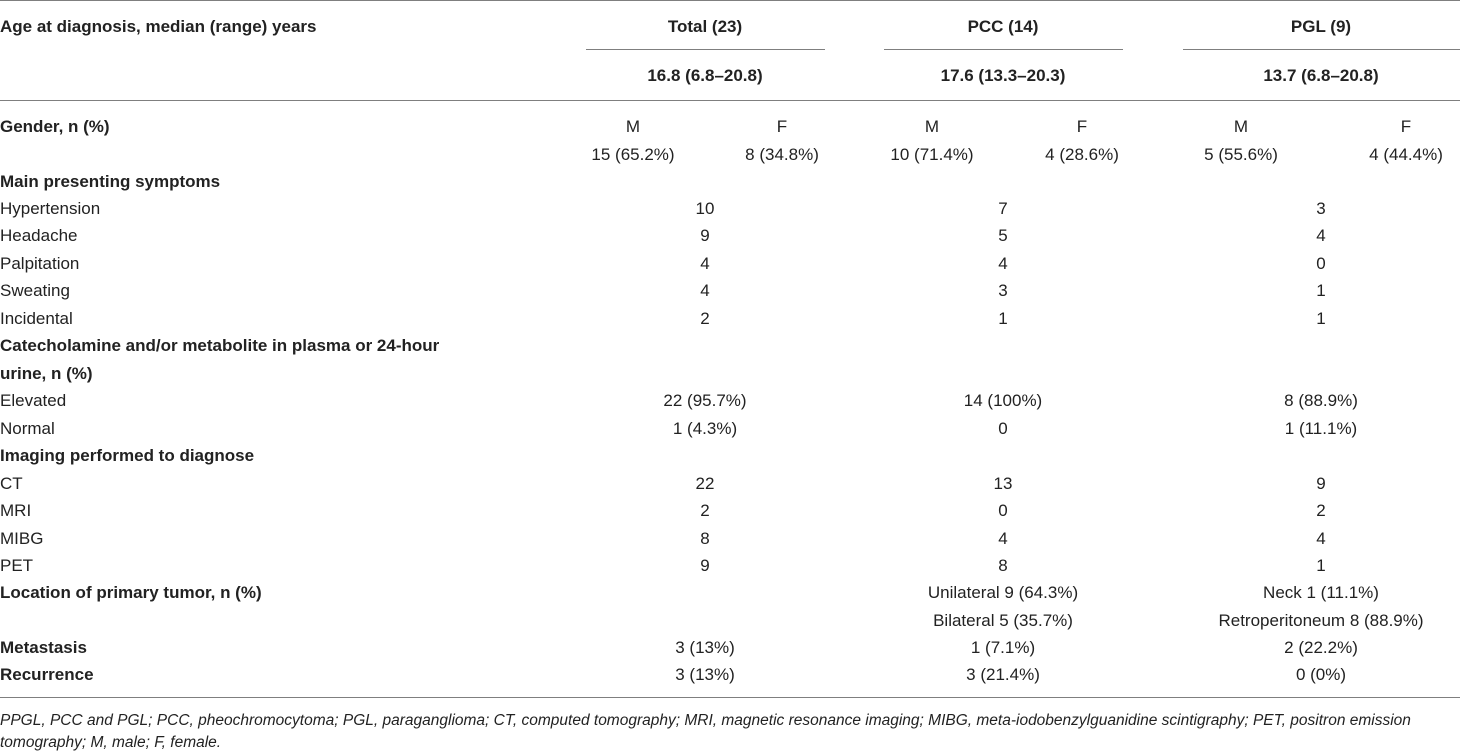  I want to click on table-row-label: Incidental, so click(36, 318).